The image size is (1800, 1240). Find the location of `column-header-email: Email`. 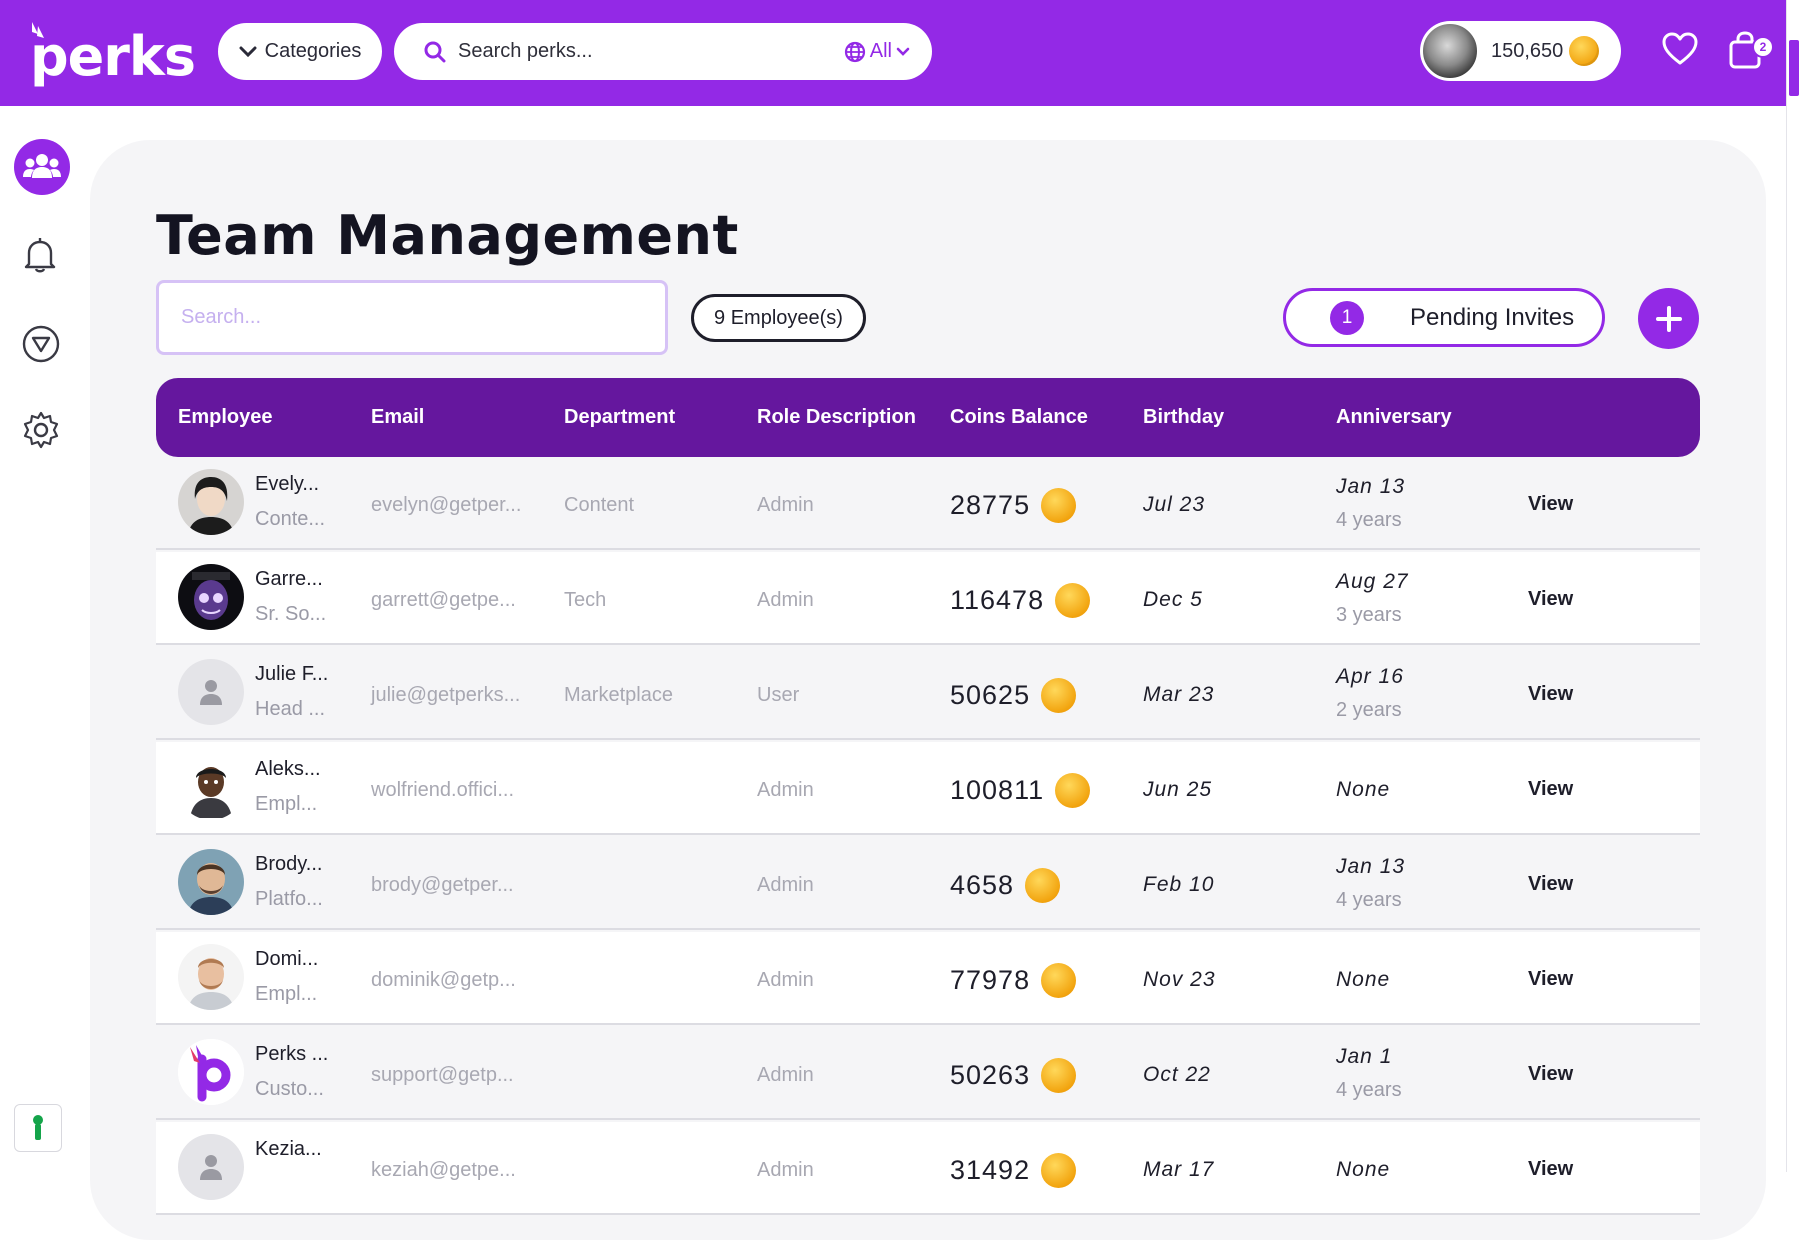

column-header-email: Email is located at coordinates (398, 417).